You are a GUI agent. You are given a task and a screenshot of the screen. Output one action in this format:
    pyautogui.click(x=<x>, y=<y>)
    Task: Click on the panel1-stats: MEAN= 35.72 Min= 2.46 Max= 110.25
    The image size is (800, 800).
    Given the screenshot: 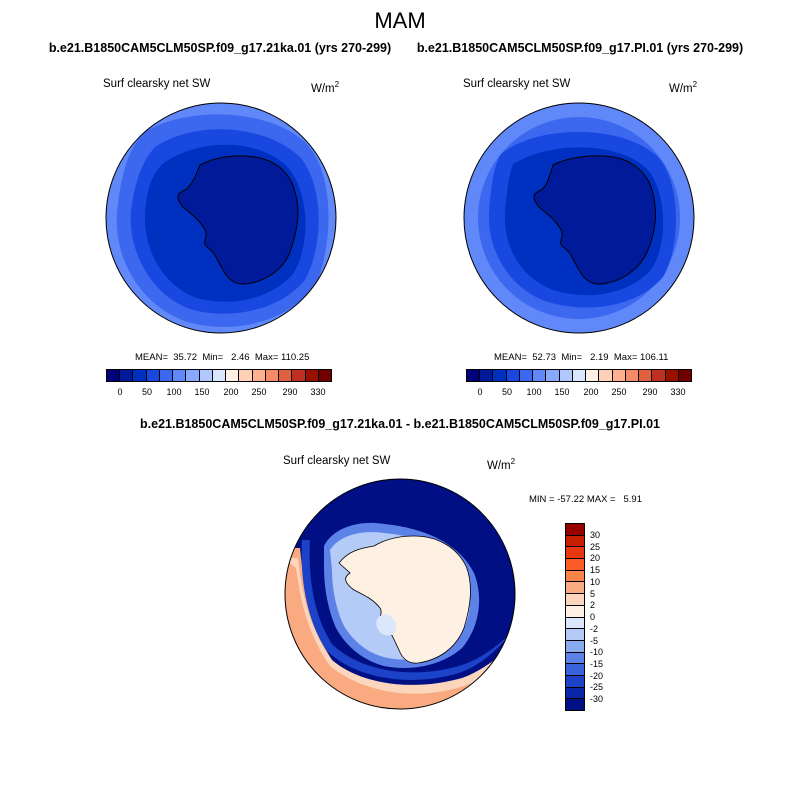 What is the action you would take?
    pyautogui.click(x=222, y=357)
    